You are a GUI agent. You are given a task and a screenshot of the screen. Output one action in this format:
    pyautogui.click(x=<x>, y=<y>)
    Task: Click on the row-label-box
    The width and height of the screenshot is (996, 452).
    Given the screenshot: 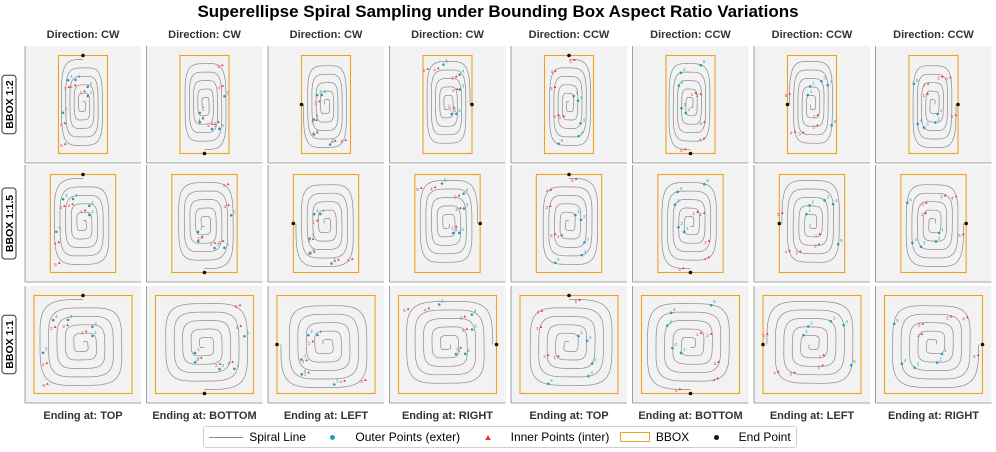 What is the action you would take?
    pyautogui.click(x=9, y=223)
    